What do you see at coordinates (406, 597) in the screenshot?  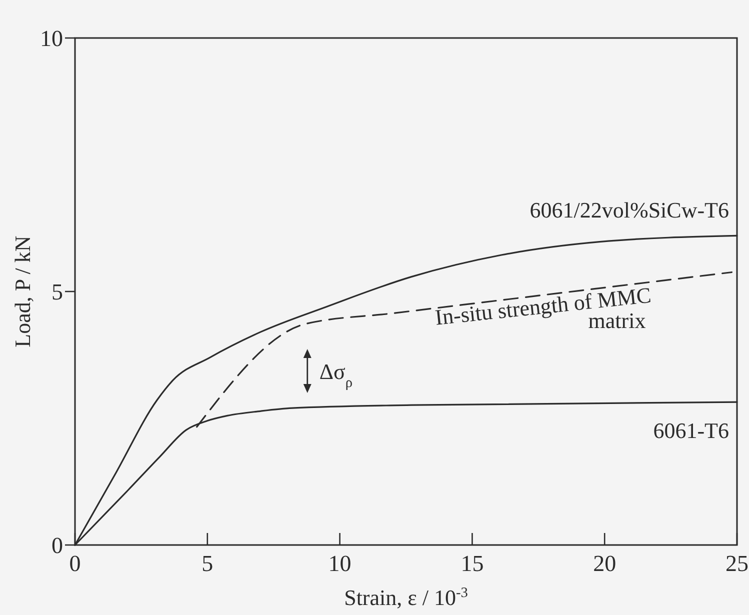 I see `x-axis-title: Strain, ε / 10$^{-3}$` at bounding box center [406, 597].